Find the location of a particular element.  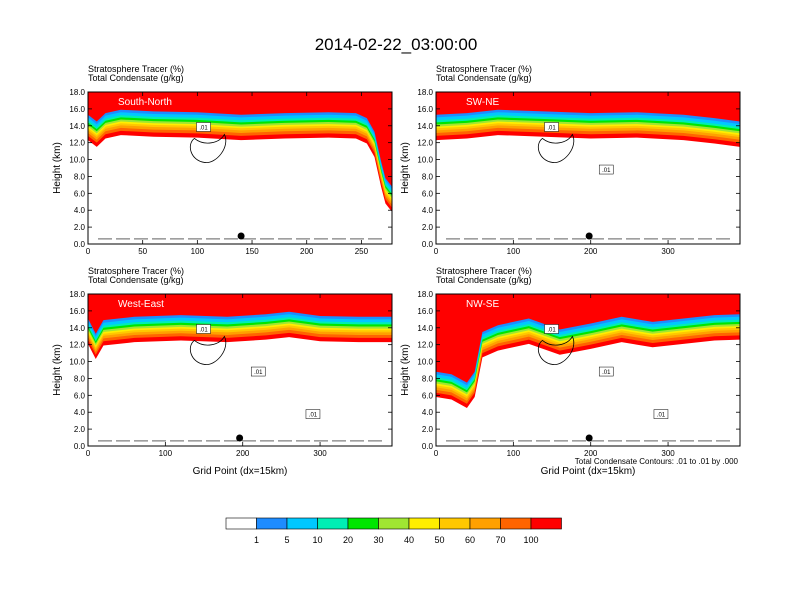

panel-label: South-North is located at coordinates (145, 102).